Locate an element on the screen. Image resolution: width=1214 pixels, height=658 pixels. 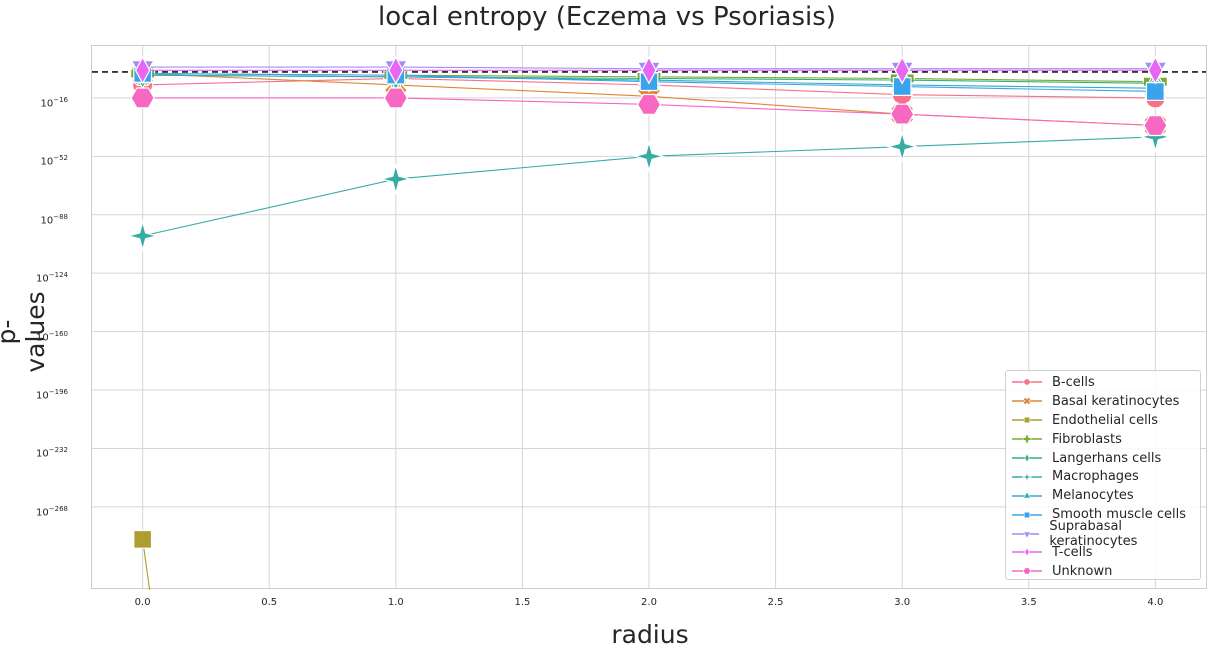
y-axis-label: p-values is located at coordinates (25, 332).